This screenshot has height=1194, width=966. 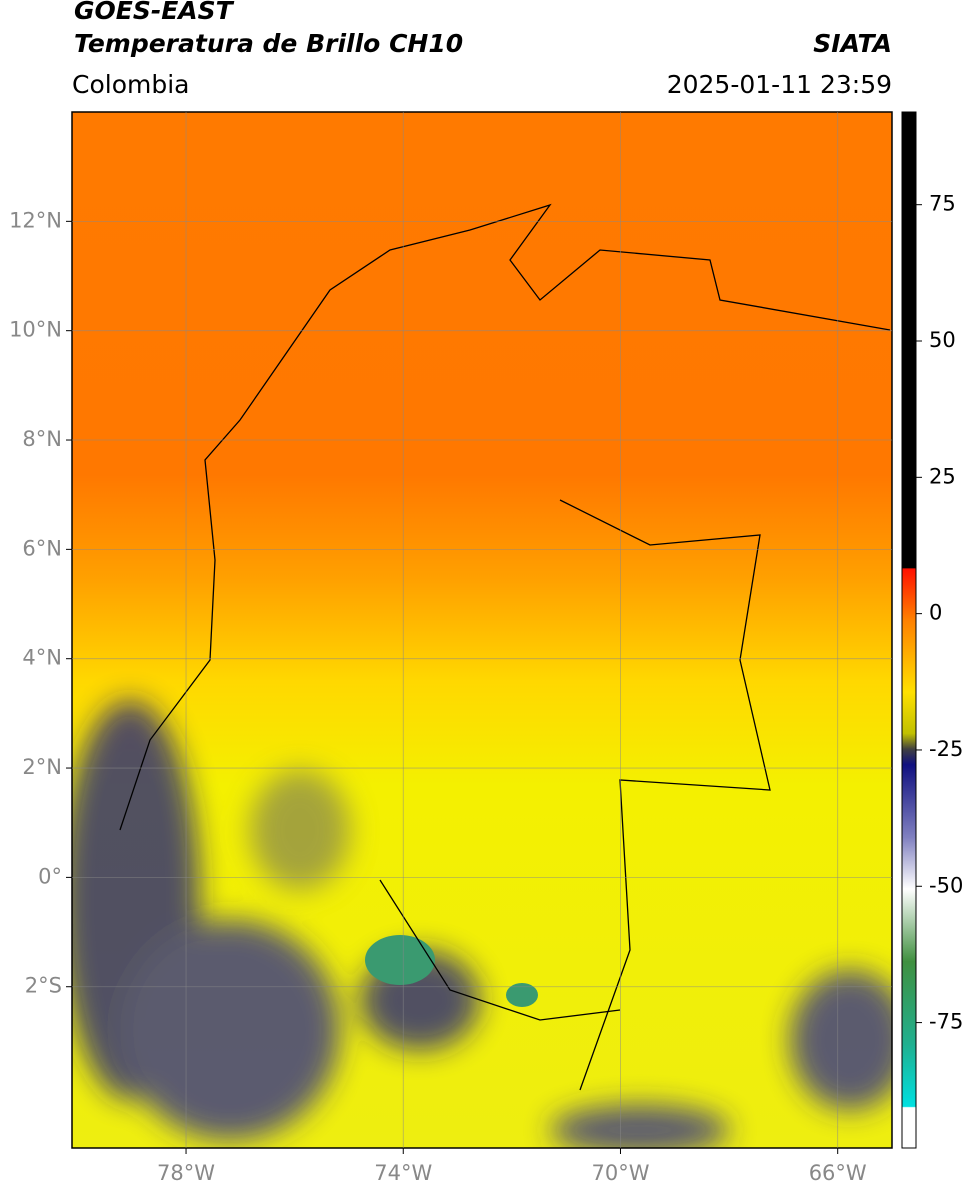 What do you see at coordinates (838, 1173) in the screenshot?
I see `x-tick-label: 66°W` at bounding box center [838, 1173].